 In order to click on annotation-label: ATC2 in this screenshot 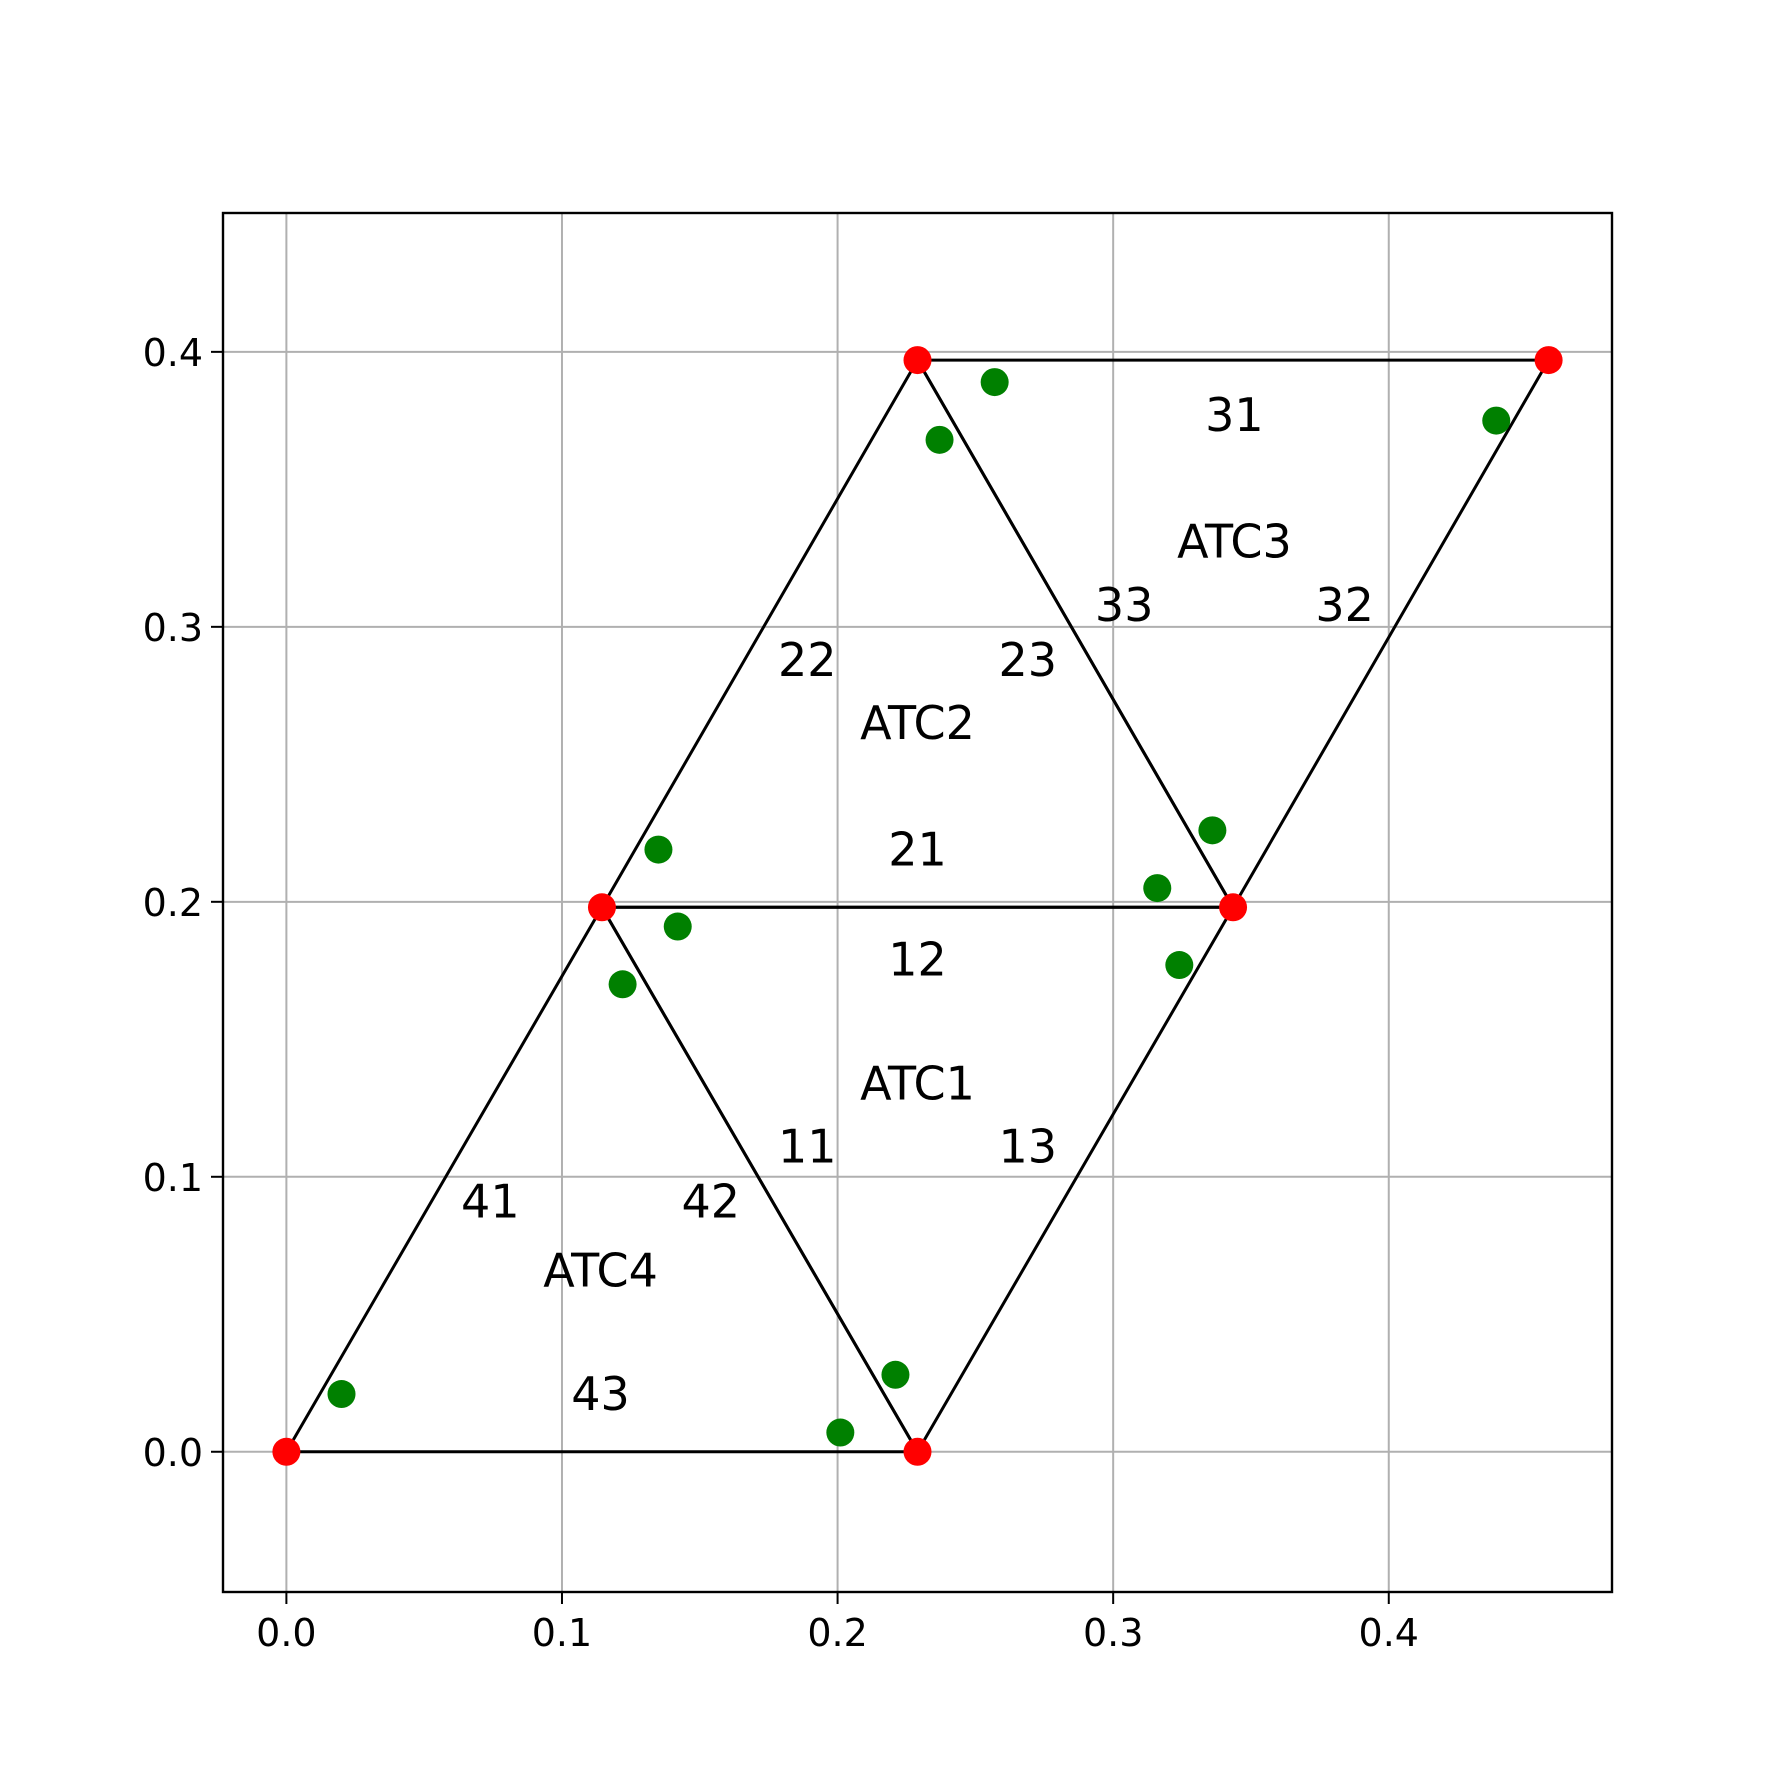, I will do `click(917, 723)`.